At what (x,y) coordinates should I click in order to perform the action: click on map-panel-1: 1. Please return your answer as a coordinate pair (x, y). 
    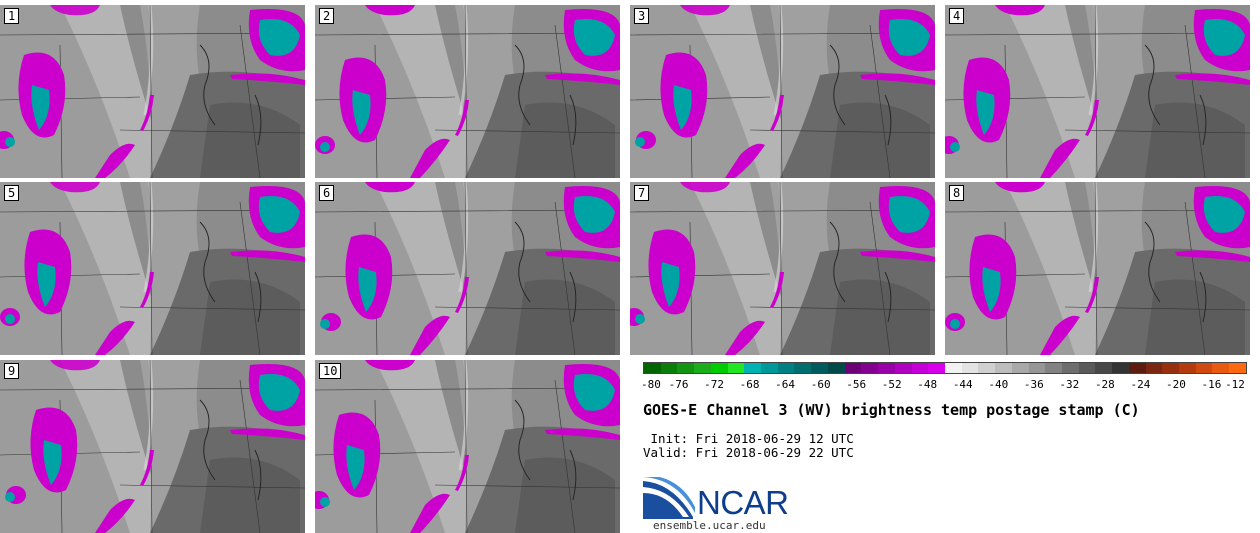
    Looking at the image, I should click on (152, 91).